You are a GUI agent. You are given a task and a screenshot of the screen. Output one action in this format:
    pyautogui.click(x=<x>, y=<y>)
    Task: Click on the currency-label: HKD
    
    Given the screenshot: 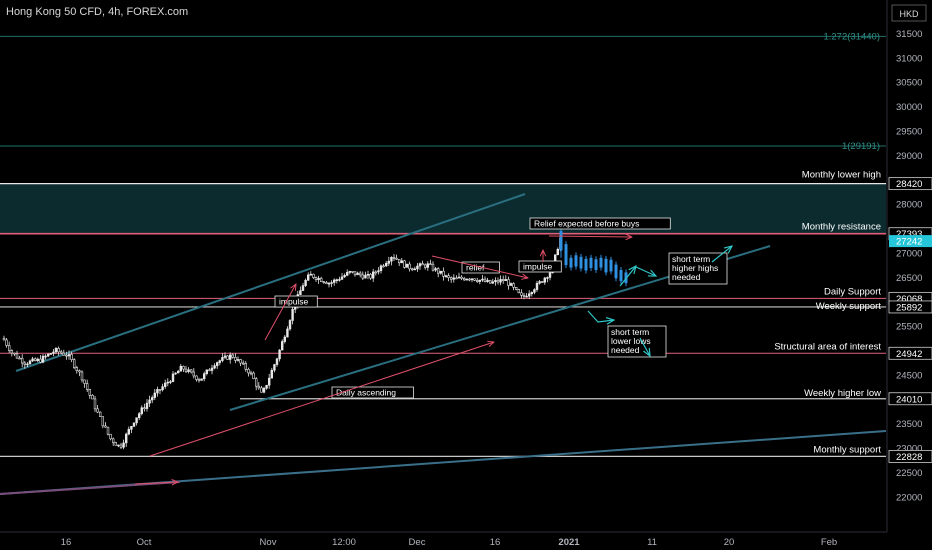 What is the action you would take?
    pyautogui.click(x=909, y=14)
    